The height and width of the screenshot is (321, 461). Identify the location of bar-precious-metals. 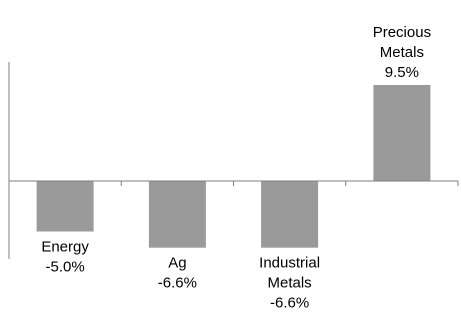
(402, 133).